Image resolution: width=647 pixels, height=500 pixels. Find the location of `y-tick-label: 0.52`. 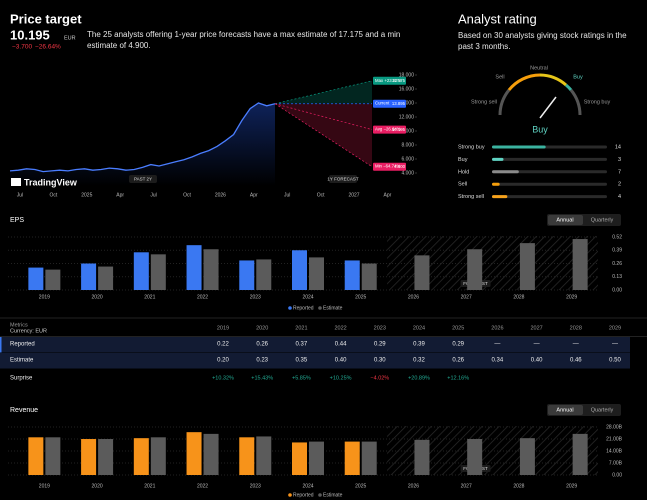

y-tick-label: 0.52 is located at coordinates (617, 237).